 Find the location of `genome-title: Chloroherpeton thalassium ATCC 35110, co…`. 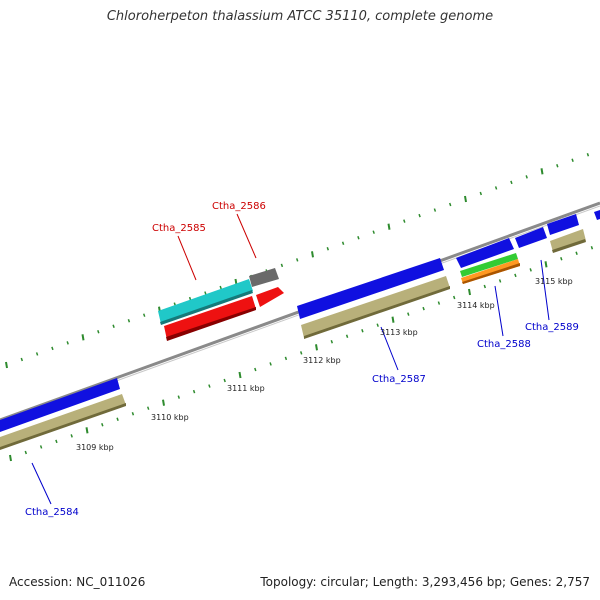

genome-title: Chloroherpeton thalassium ATCC 35110, co… is located at coordinates (300, 16).